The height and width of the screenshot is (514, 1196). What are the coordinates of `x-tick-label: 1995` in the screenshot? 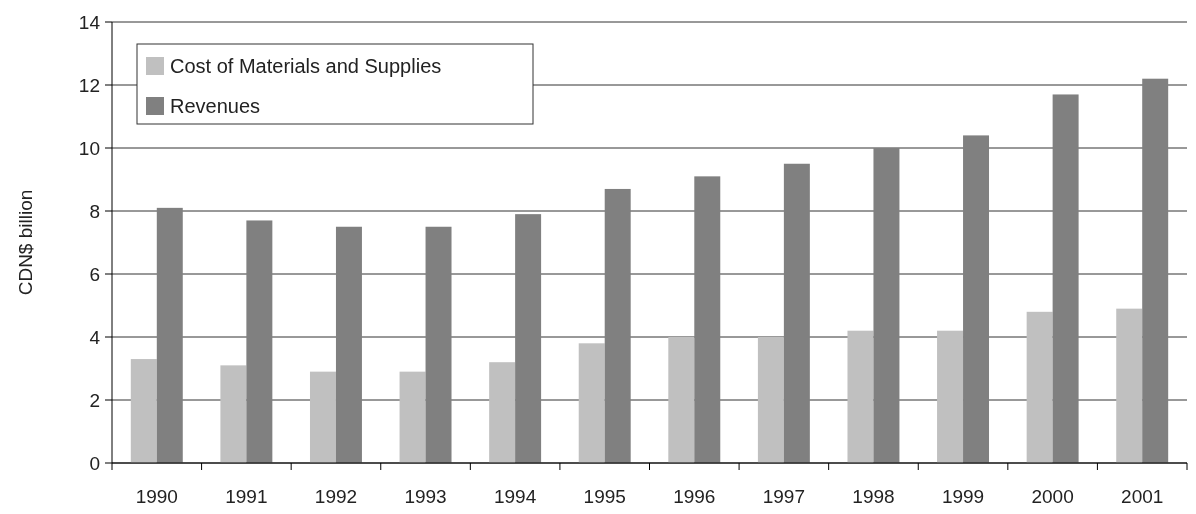 It's located at (604, 496).